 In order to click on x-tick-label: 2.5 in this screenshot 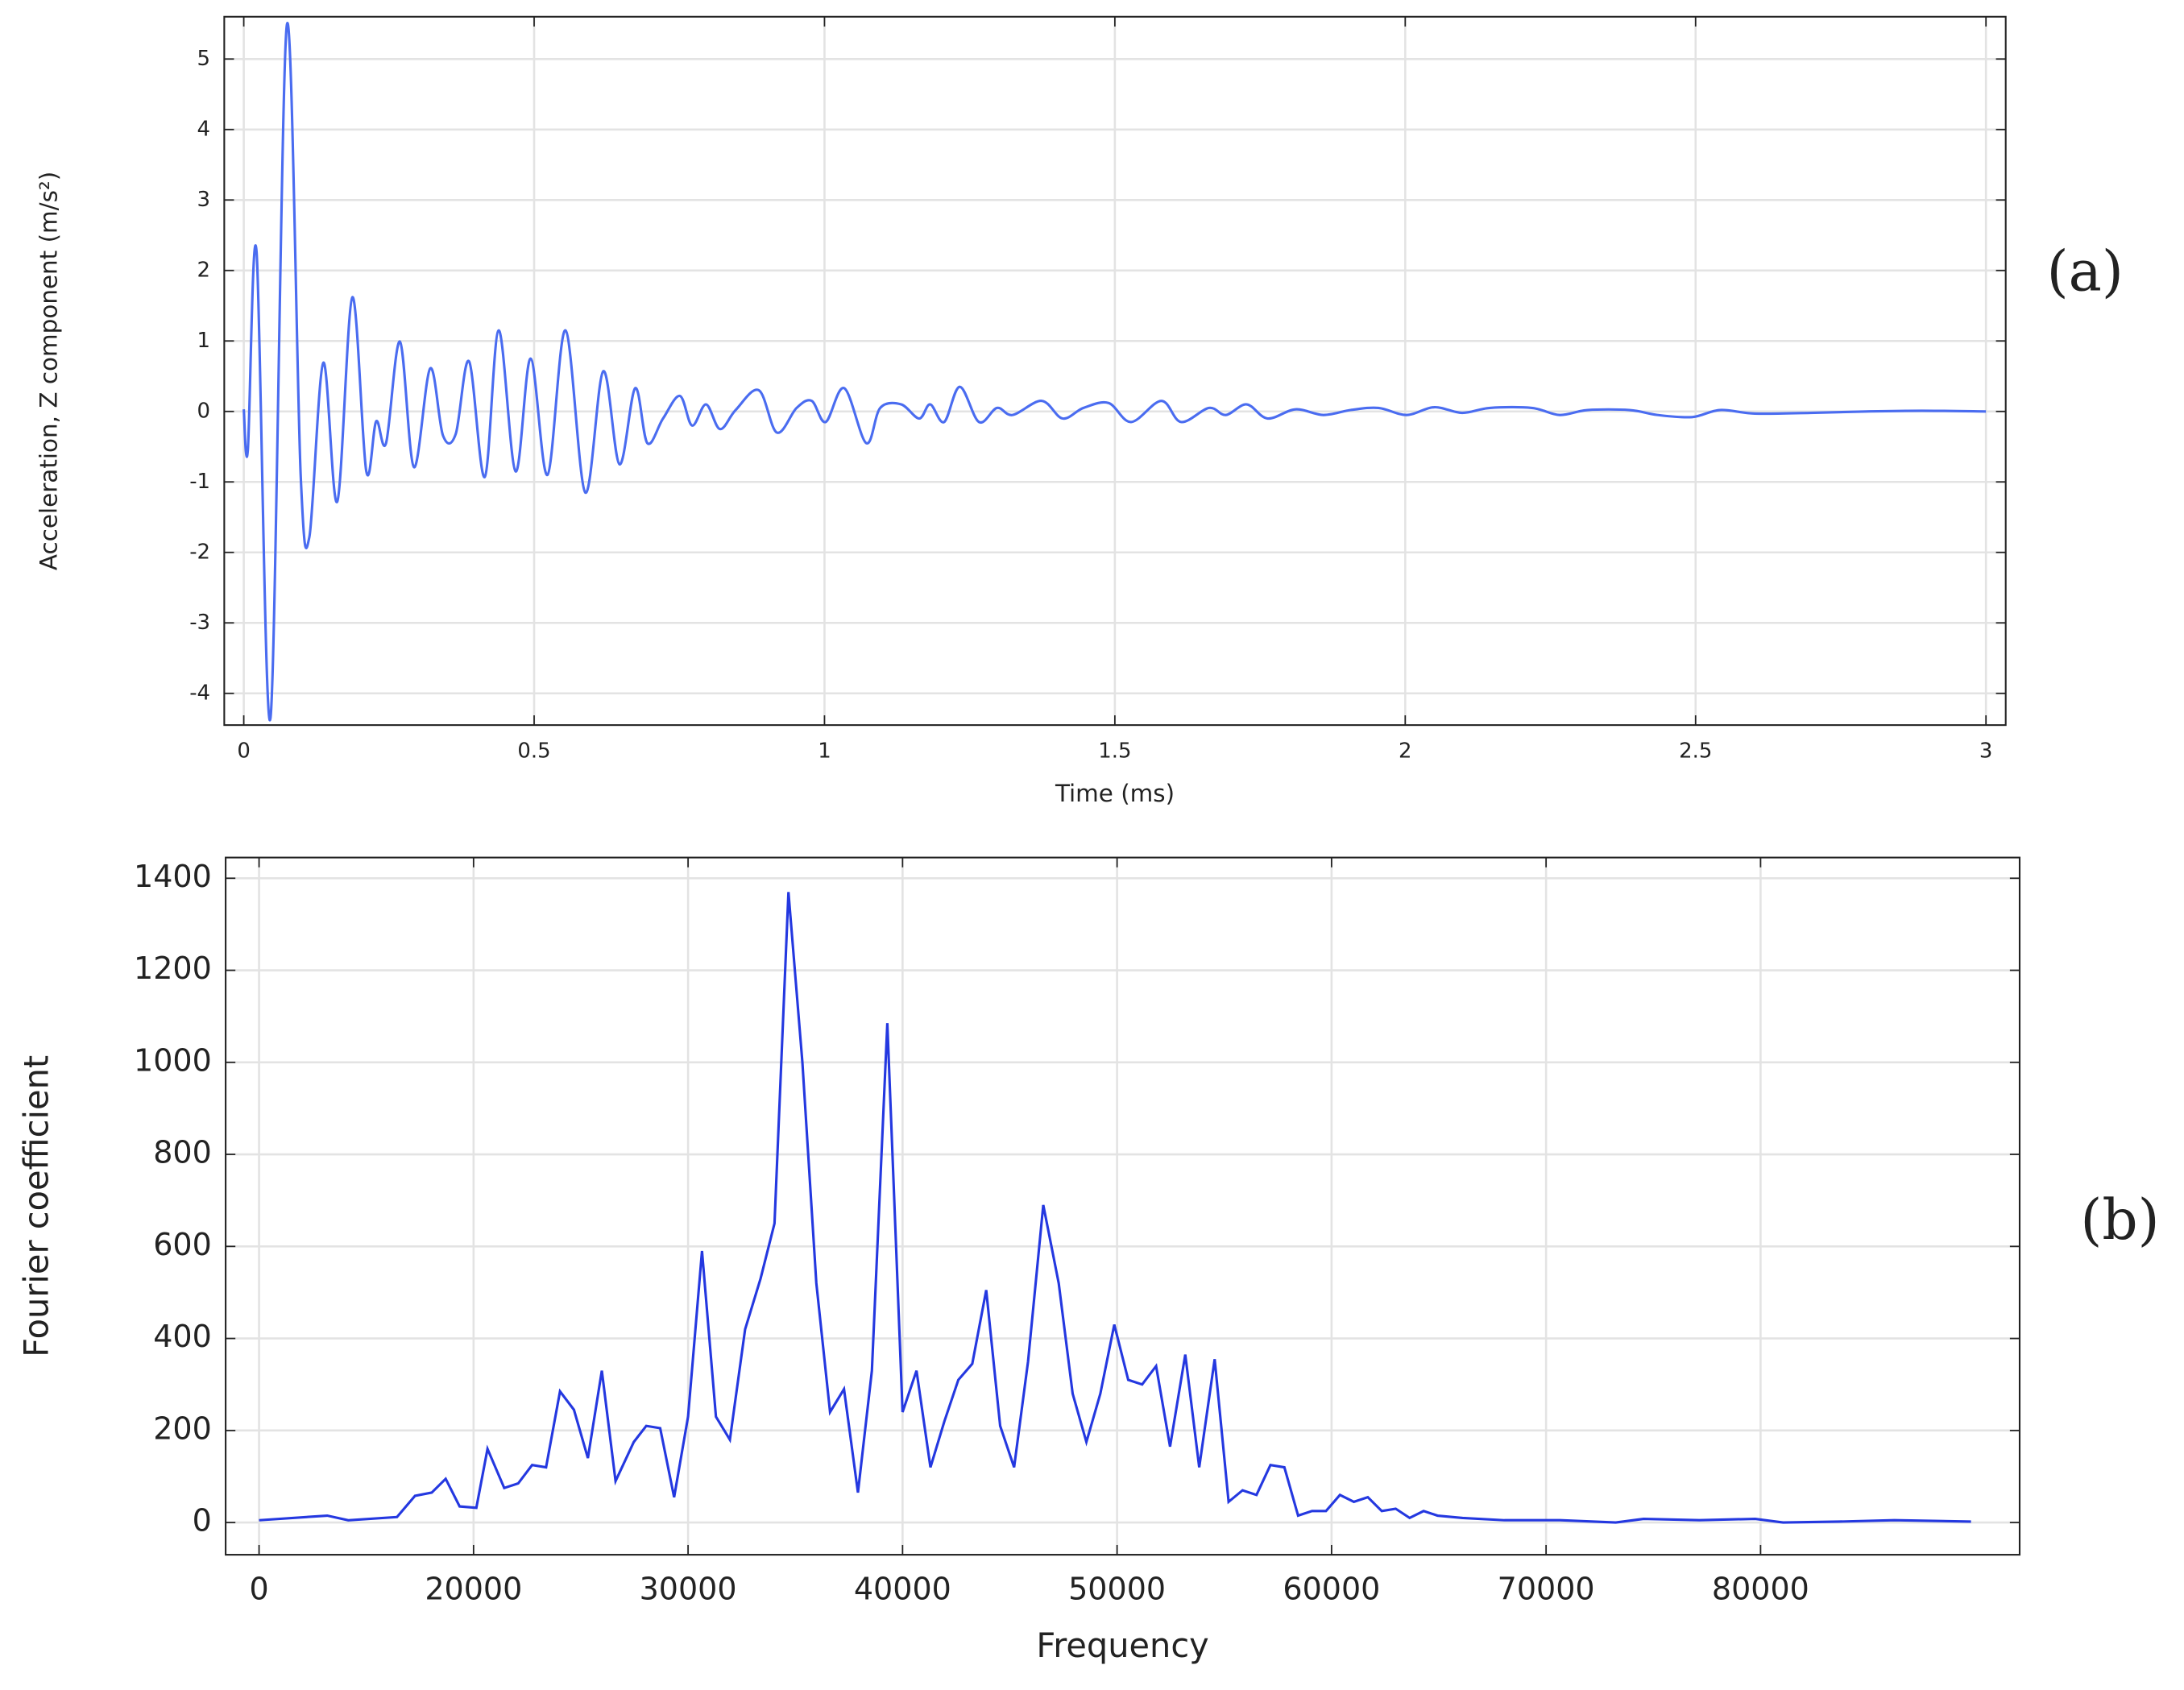, I will do `click(1695, 751)`.